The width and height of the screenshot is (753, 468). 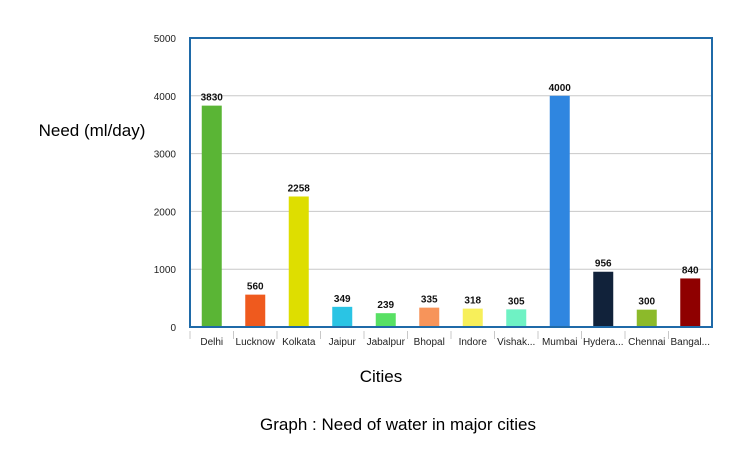 What do you see at coordinates (603, 264) in the screenshot?
I see `data-label-9: 956` at bounding box center [603, 264].